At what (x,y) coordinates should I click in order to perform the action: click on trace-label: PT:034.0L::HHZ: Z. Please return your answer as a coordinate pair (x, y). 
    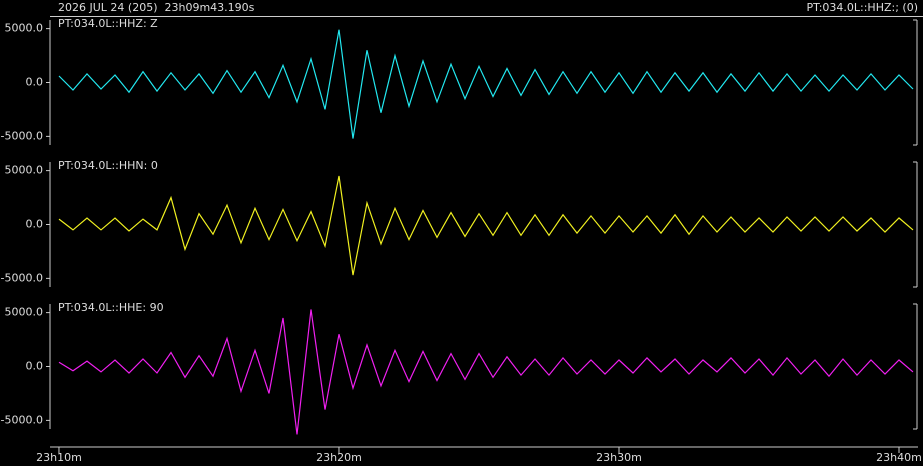
    Looking at the image, I should click on (108, 23).